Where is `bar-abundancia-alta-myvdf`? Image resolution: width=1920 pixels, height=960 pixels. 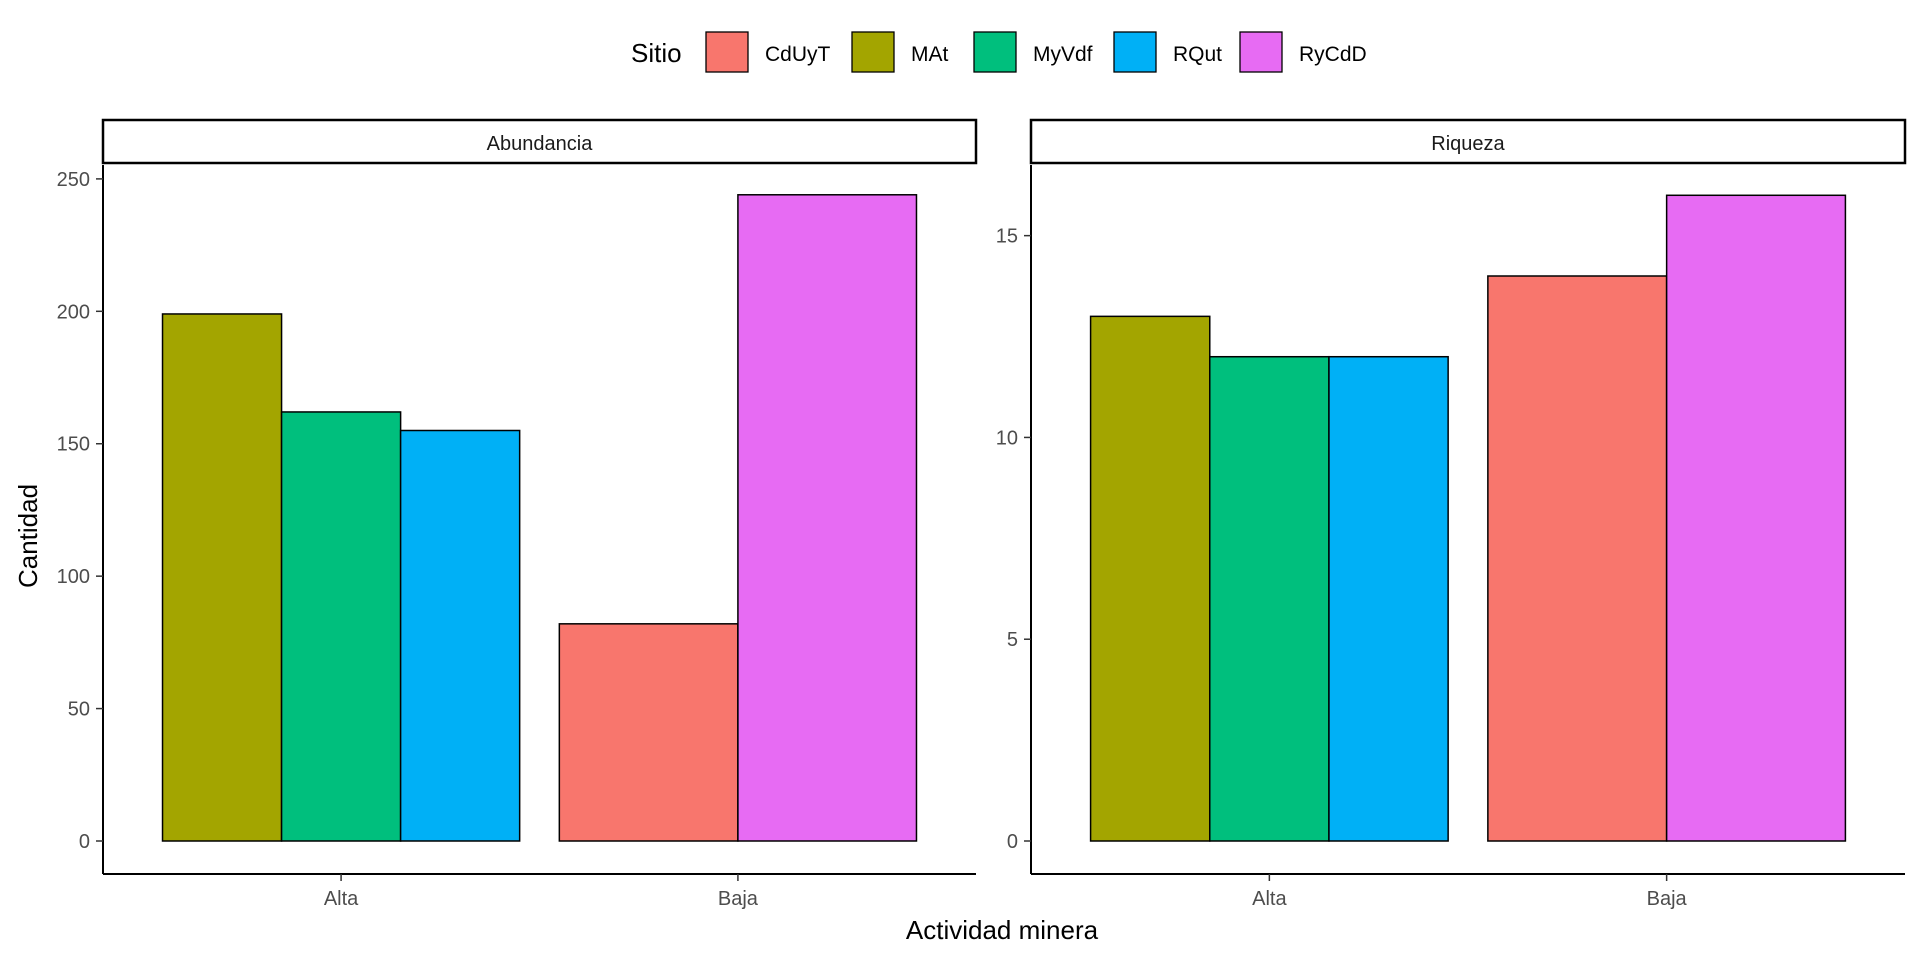
bar-abundancia-alta-myvdf is located at coordinates (341, 626).